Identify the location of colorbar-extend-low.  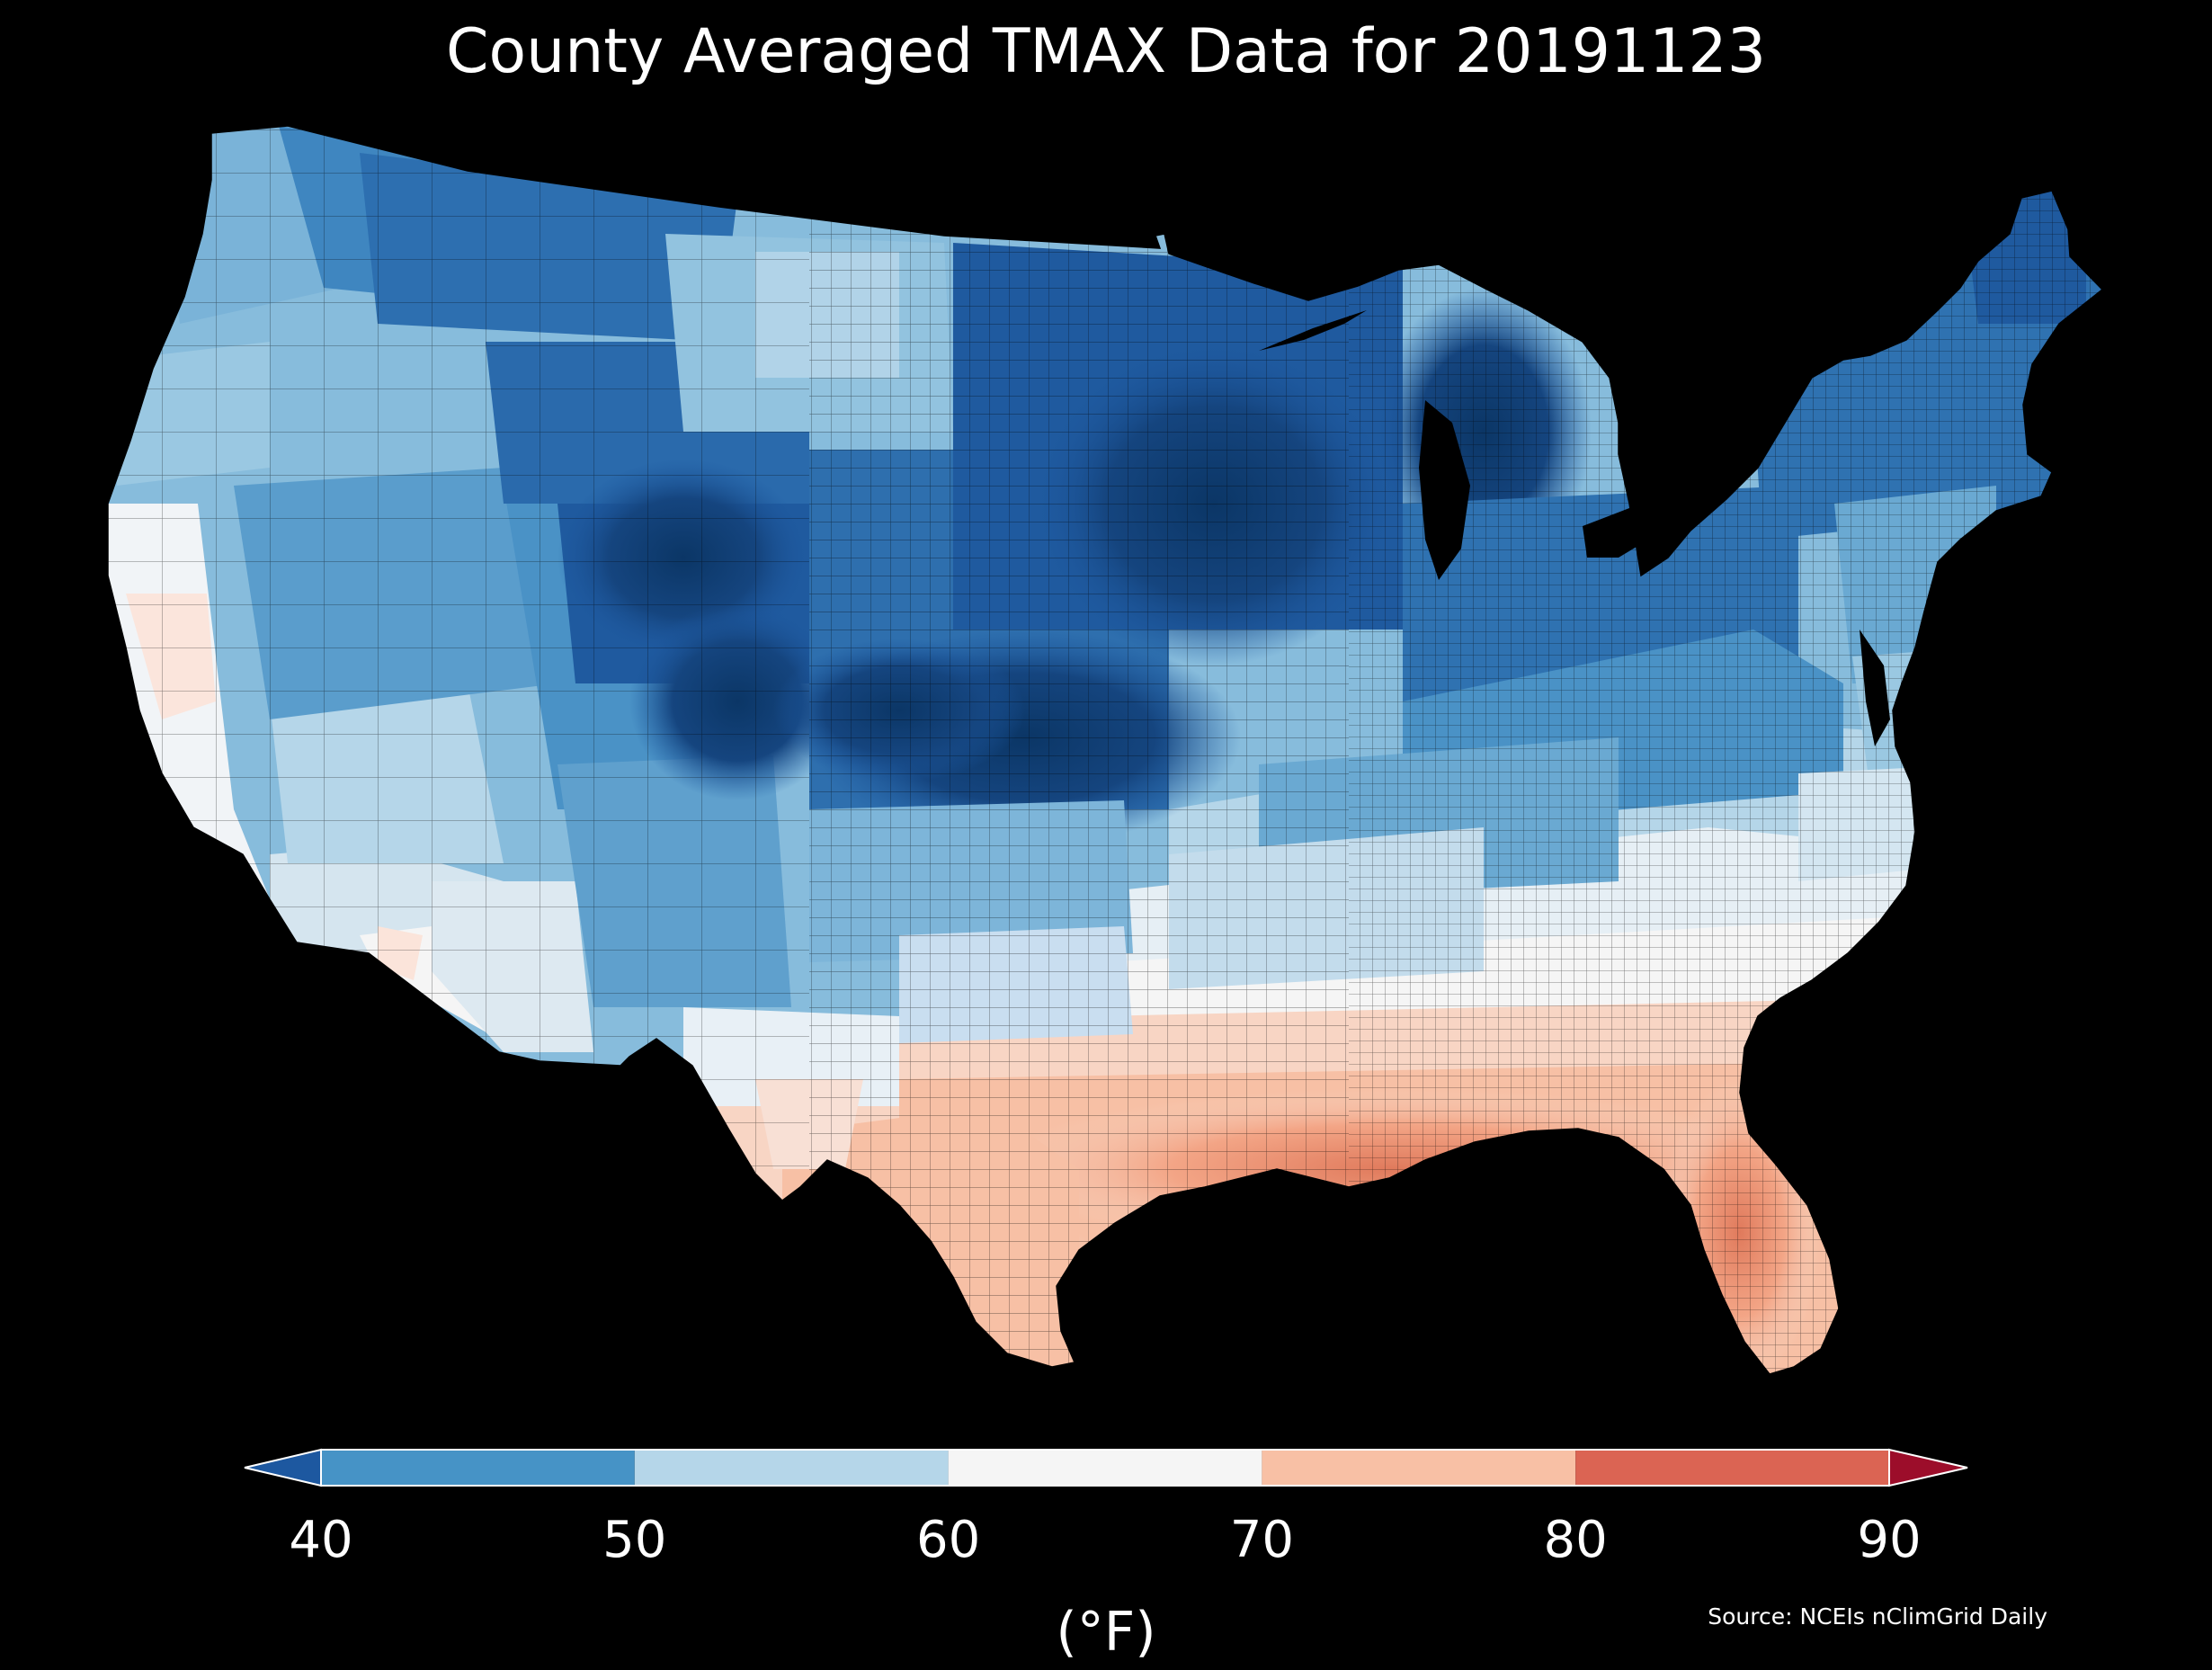
(283, 1467).